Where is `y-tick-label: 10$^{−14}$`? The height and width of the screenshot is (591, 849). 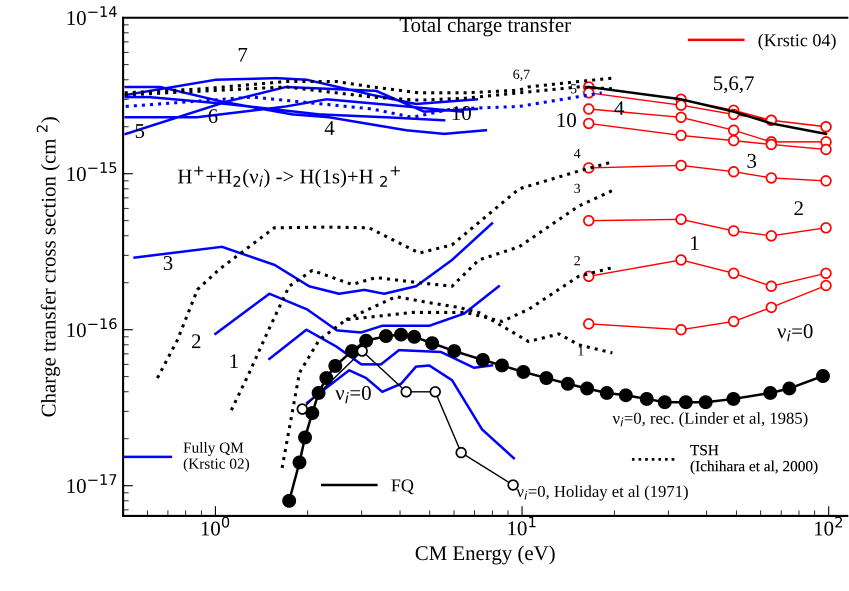
y-tick-label: 10$^{−14}$ is located at coordinates (92, 16).